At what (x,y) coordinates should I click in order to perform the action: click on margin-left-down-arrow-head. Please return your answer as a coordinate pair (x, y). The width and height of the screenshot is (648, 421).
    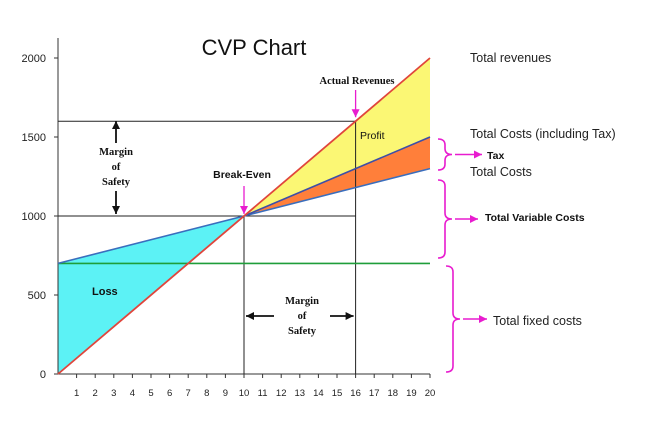
    Looking at the image, I should click on (116, 210).